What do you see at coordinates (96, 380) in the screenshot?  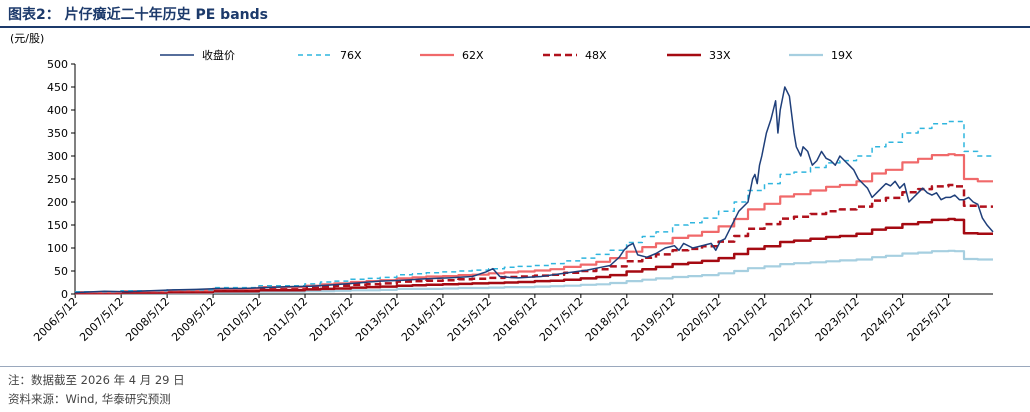 I see `data-note: 注：数据截至 2026 年 4 月 29 日` at bounding box center [96, 380].